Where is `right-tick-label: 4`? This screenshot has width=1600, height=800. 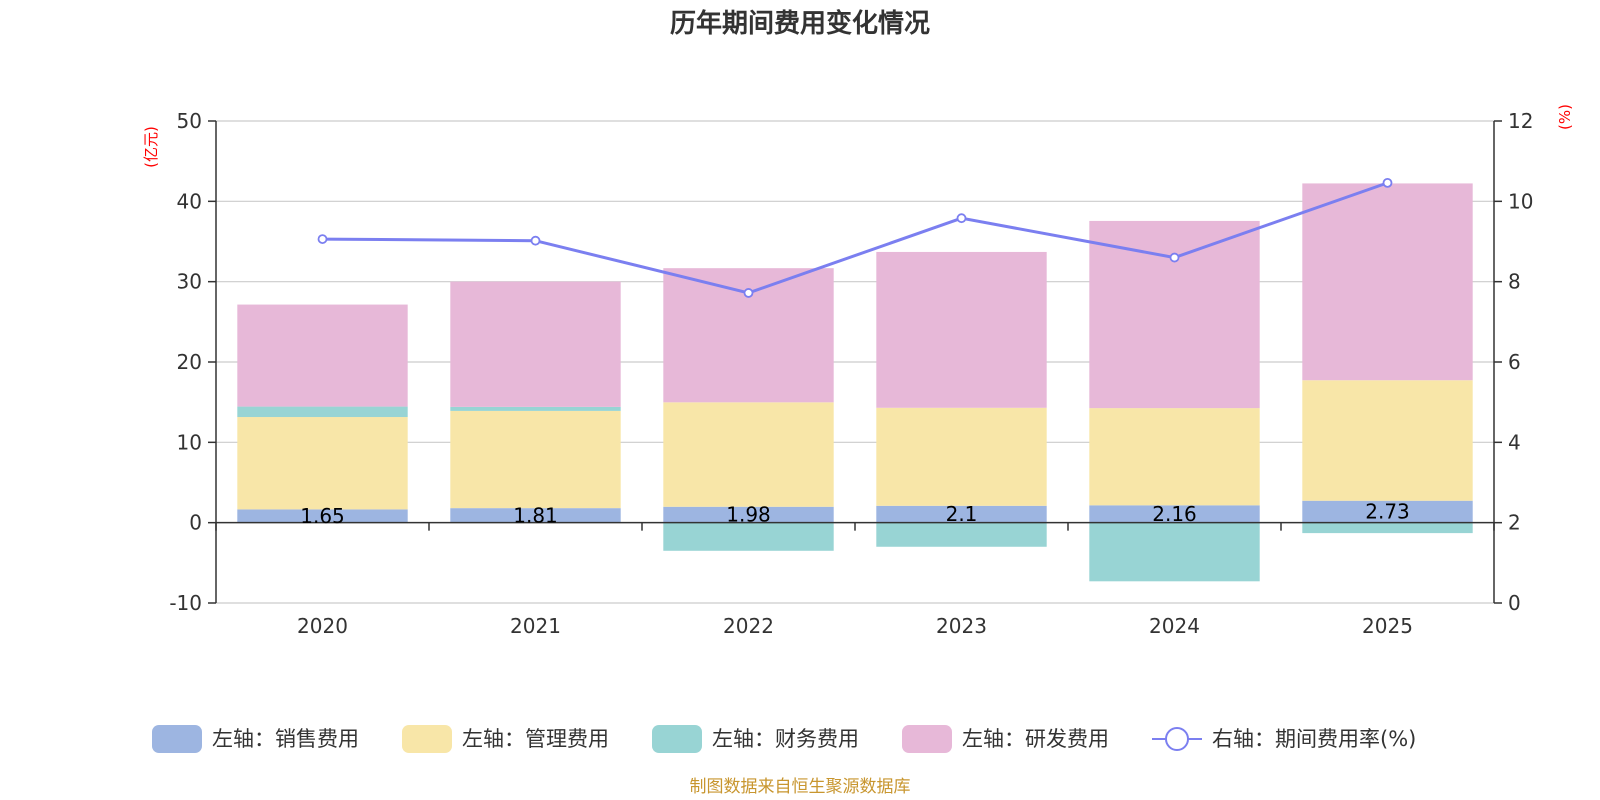 right-tick-label: 4 is located at coordinates (1514, 442).